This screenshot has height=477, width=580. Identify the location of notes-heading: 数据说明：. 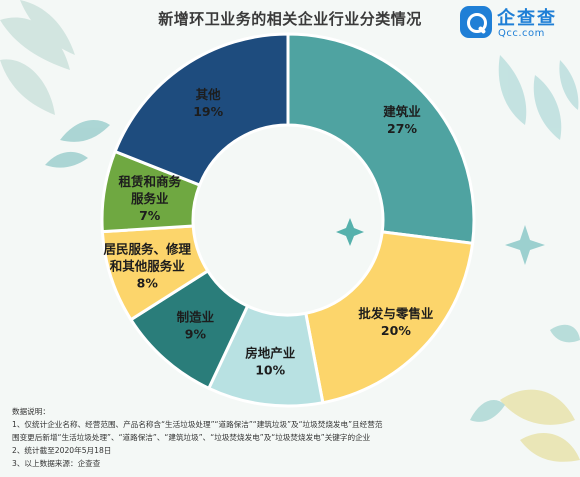
(31, 411).